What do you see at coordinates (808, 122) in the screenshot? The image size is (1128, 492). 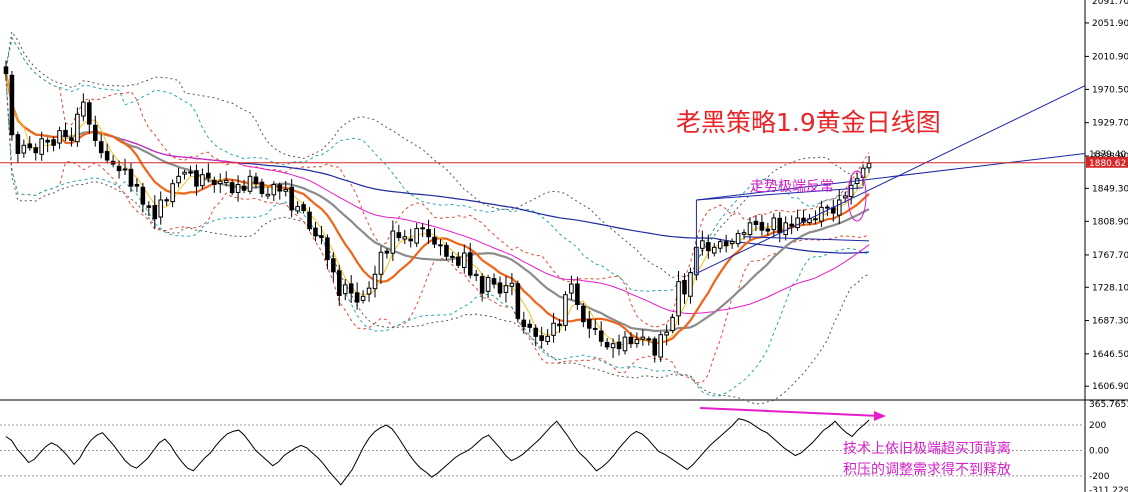 I see `chart-title: 老黑策略1.9黄金日线图` at bounding box center [808, 122].